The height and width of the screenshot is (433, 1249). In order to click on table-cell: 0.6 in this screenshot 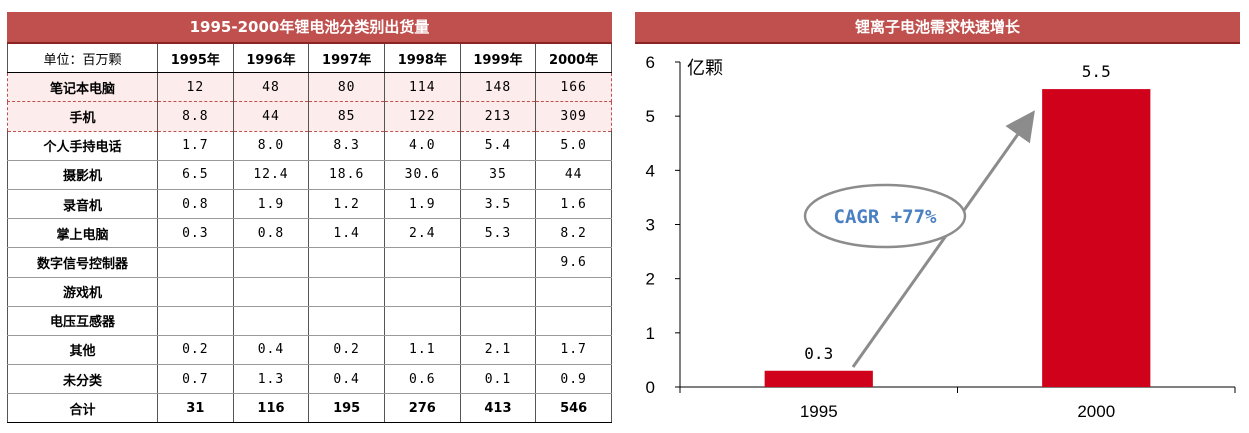, I will do `click(422, 379)`.